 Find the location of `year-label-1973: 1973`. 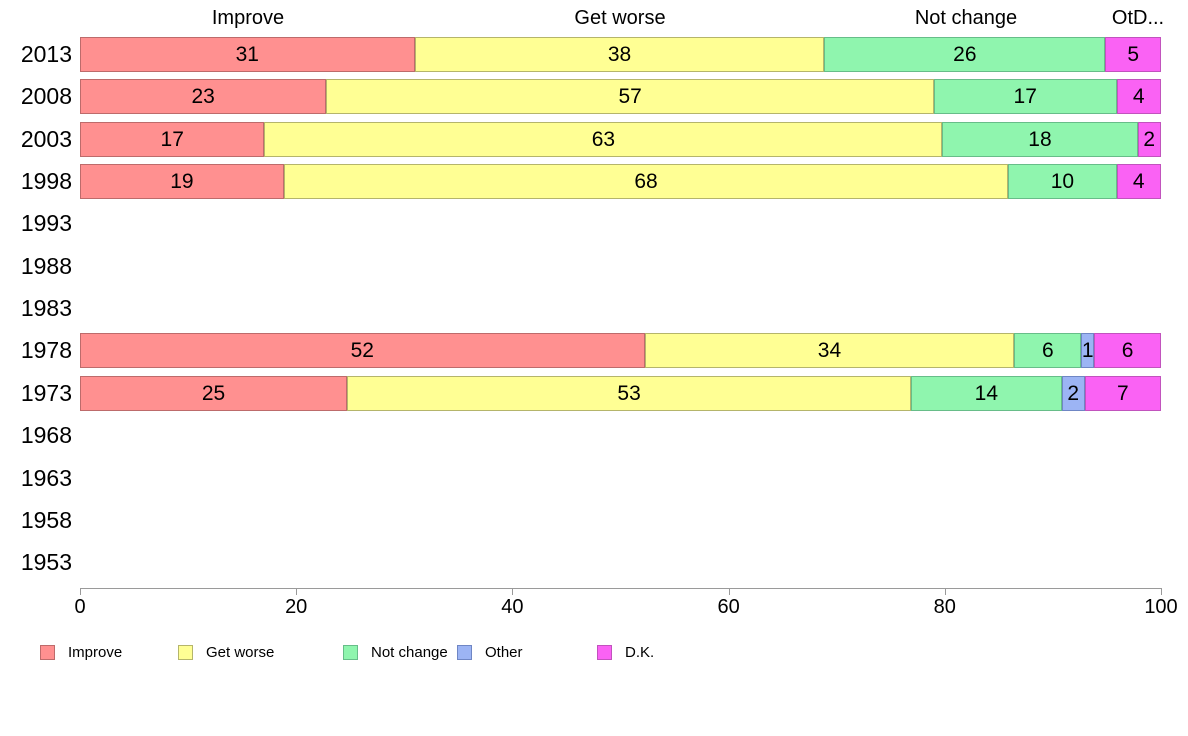

year-label-1973: 1973 is located at coordinates (46, 392).